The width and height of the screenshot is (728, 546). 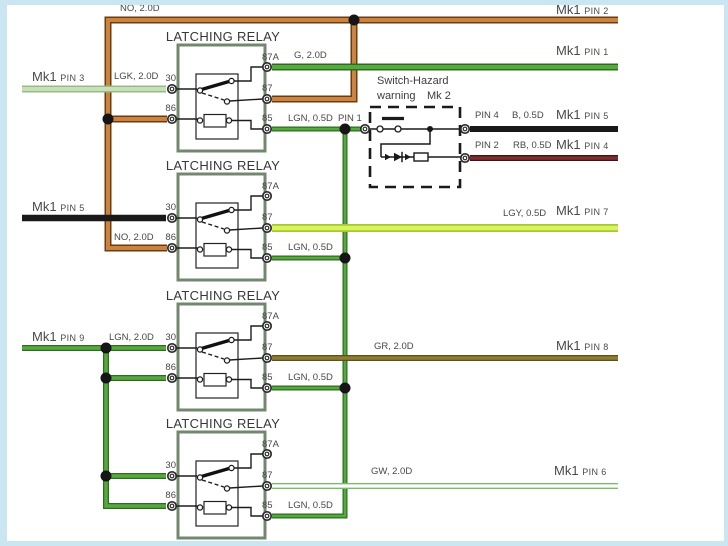 I want to click on relay1-label-87: 87, so click(x=267, y=88).